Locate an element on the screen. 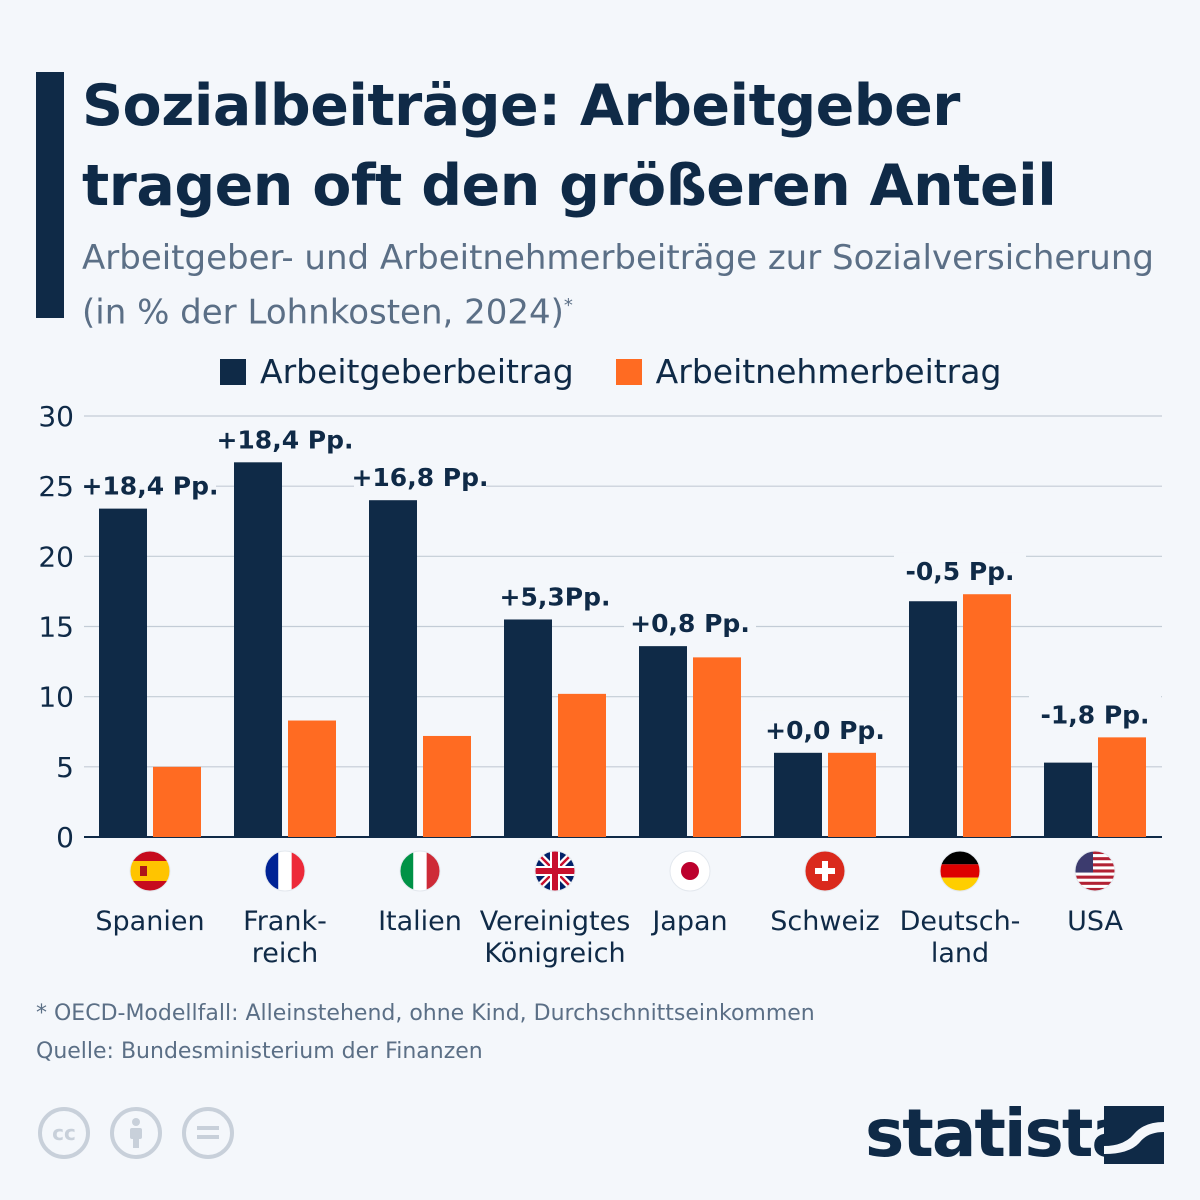 The height and width of the screenshot is (1200, 1200). y-tick-label: 10 is located at coordinates (56, 697).